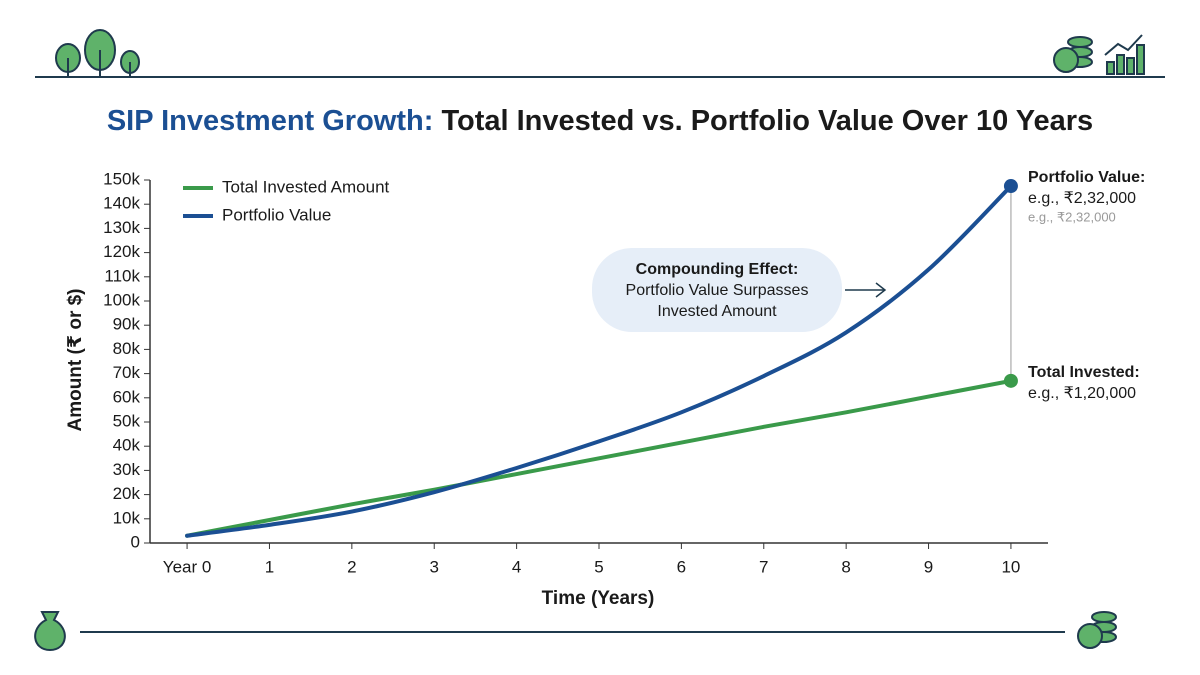 Image resolution: width=1200 pixels, height=675 pixels. What do you see at coordinates (97, 53) in the screenshot?
I see `trees-icon` at bounding box center [97, 53].